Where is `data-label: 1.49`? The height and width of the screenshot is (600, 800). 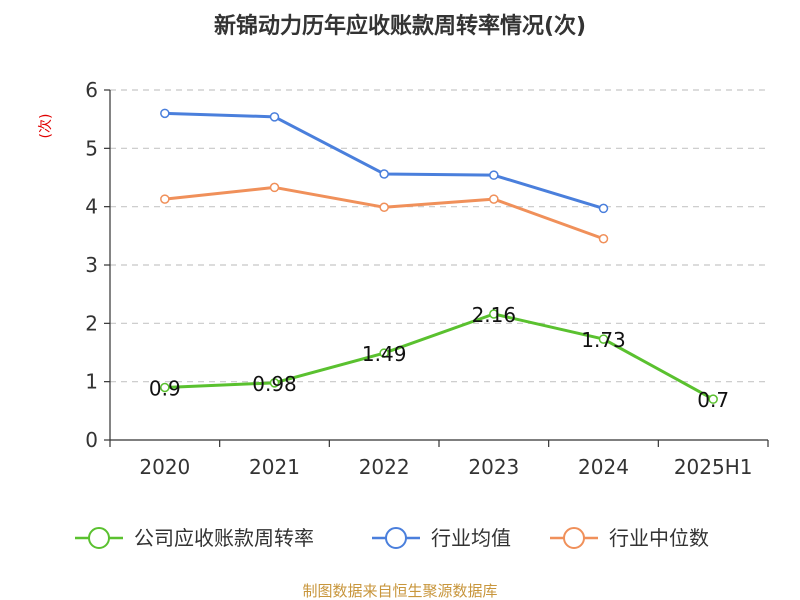
data-label: 1.49 is located at coordinates (384, 354).